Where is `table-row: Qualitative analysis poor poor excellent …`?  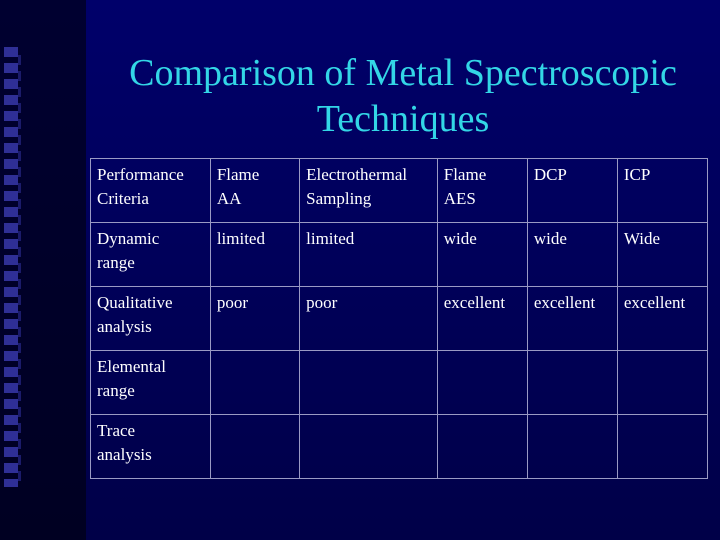
table-row: Qualitative analysis poor poor excellent … is located at coordinates (399, 318).